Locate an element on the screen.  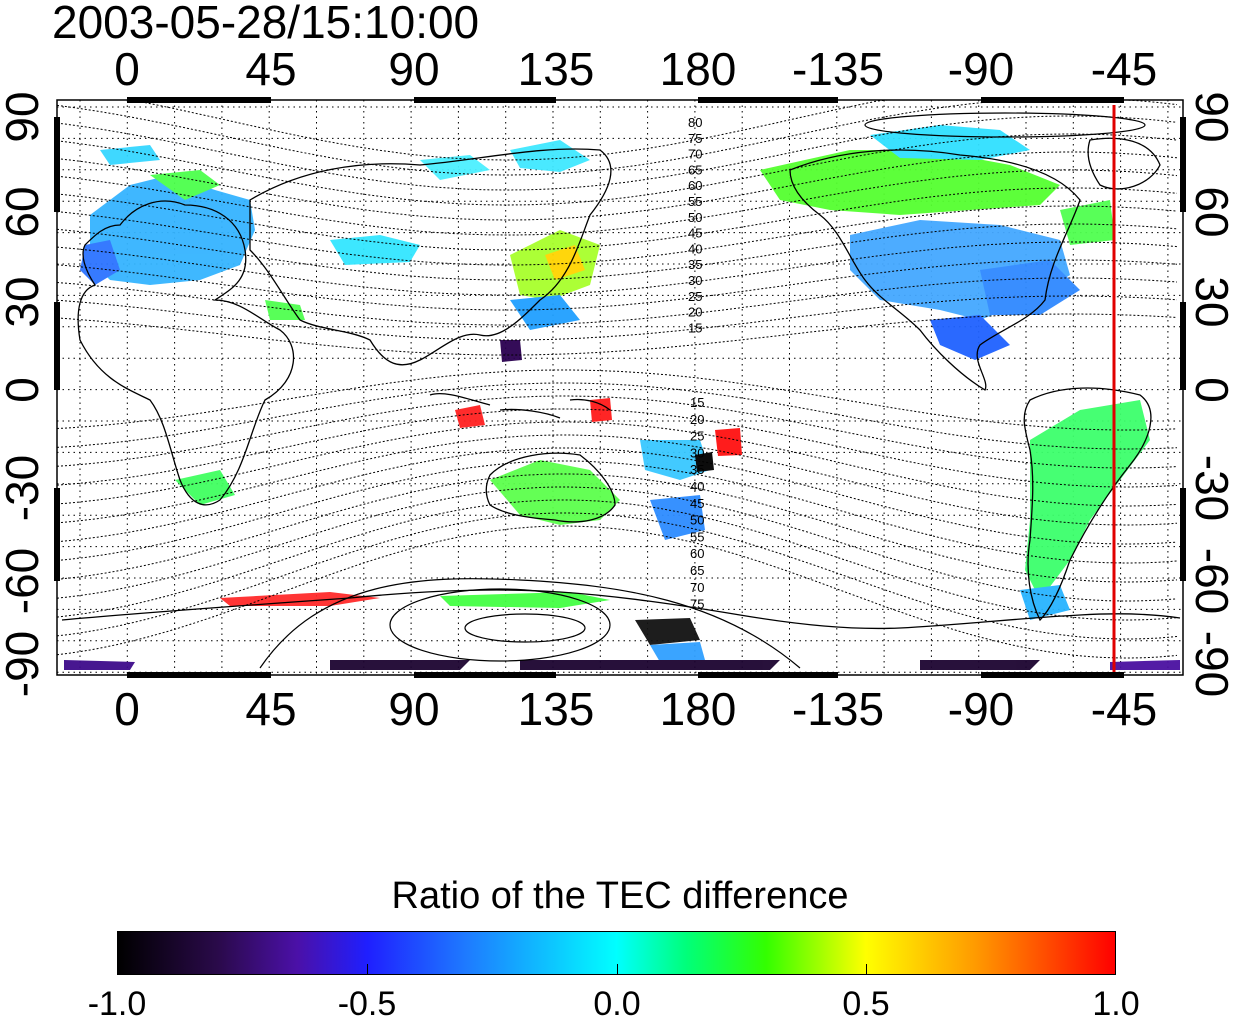
tec-patch-europe is located at coordinates (172, 230).